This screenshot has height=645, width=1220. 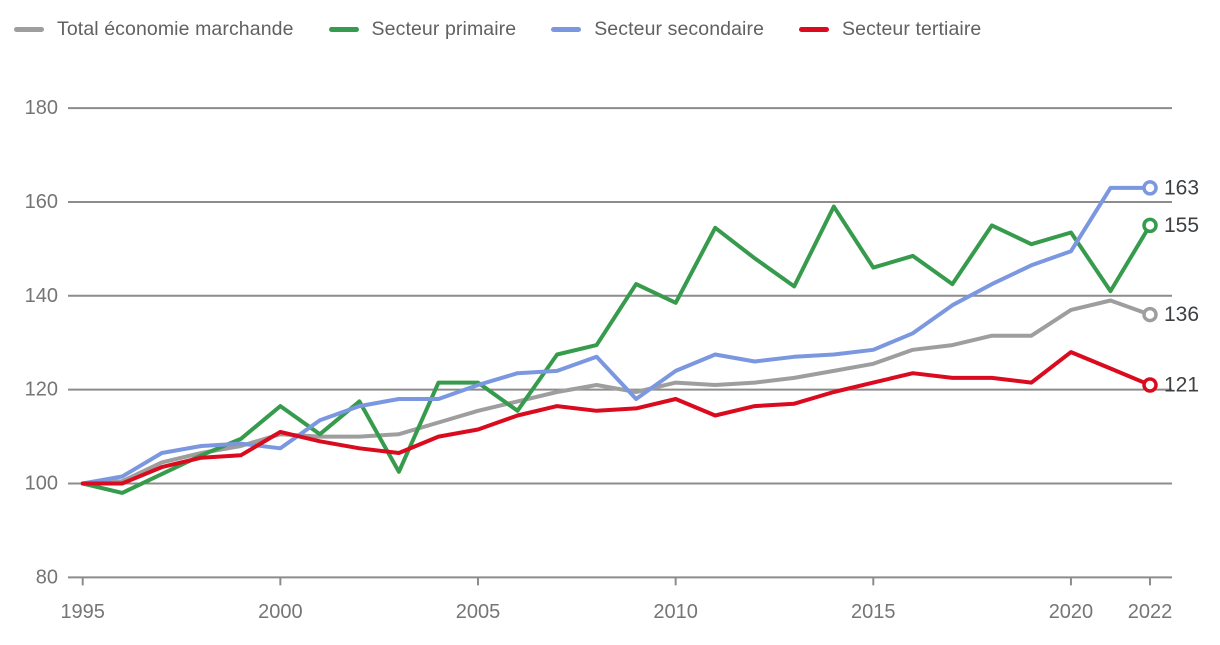 I want to click on y-tick-label-120: 120, so click(x=41, y=390).